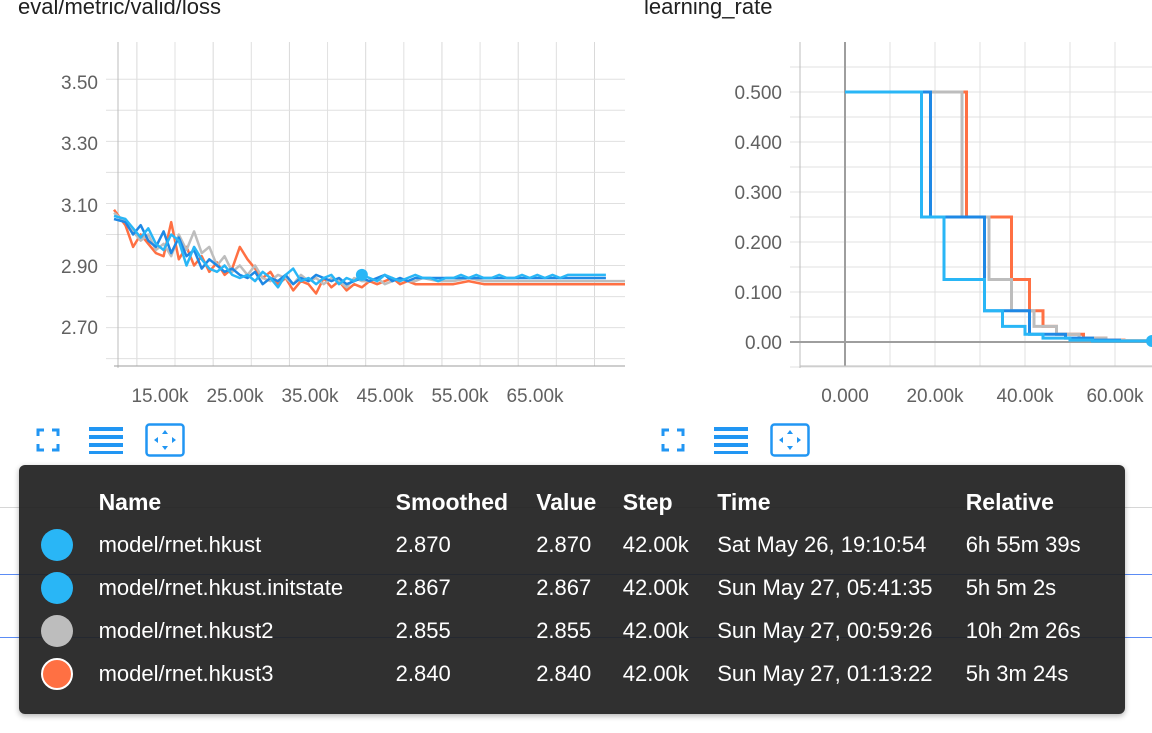 This screenshot has width=1152, height=733. I want to click on lr-x-tick: 40.00k, so click(1025, 396).